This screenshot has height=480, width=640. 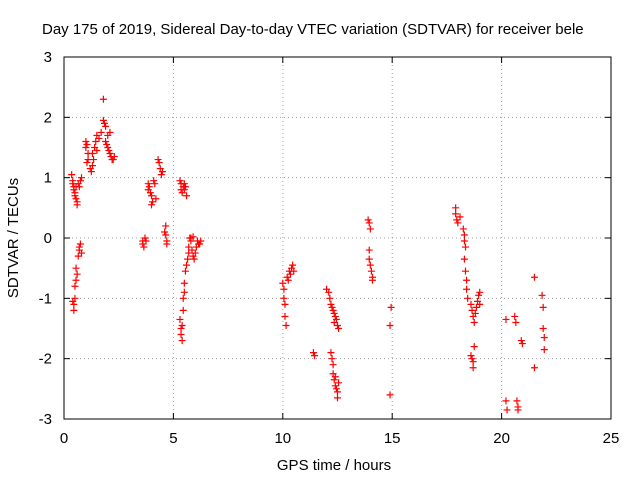 I want to click on y-tick-label: 3, so click(x=48, y=57).